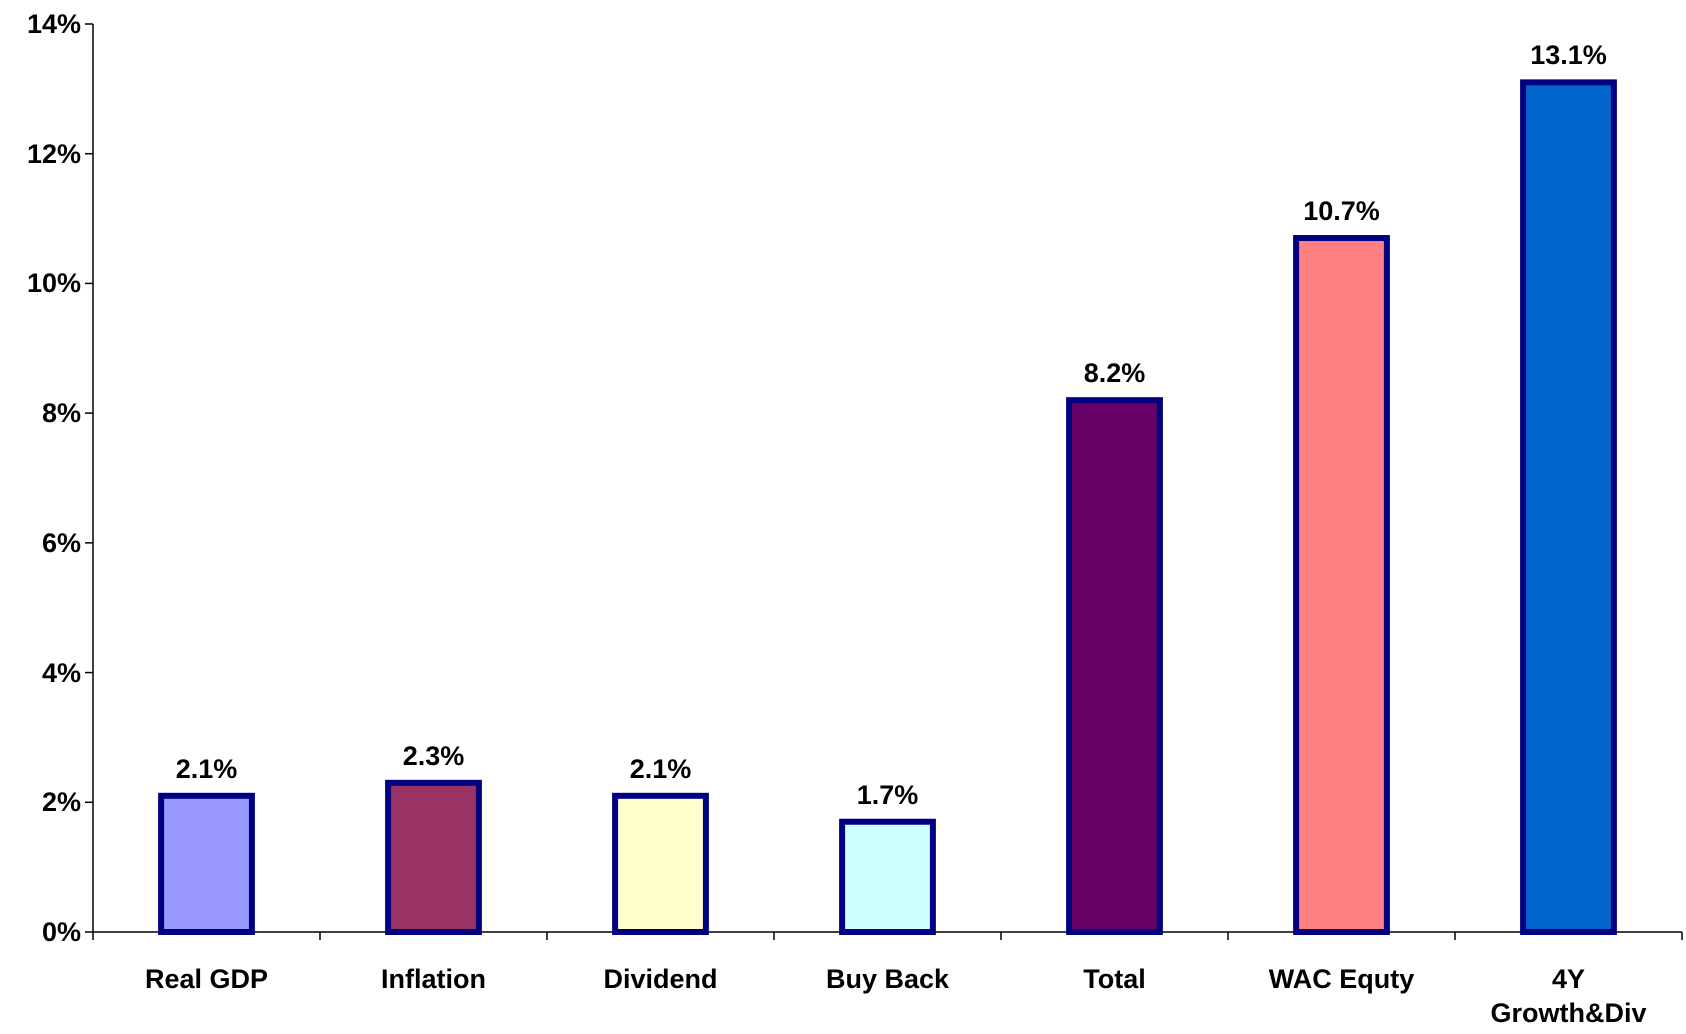 This screenshot has width=1686, height=1034. I want to click on y-tick-label: 0%, so click(61, 932).